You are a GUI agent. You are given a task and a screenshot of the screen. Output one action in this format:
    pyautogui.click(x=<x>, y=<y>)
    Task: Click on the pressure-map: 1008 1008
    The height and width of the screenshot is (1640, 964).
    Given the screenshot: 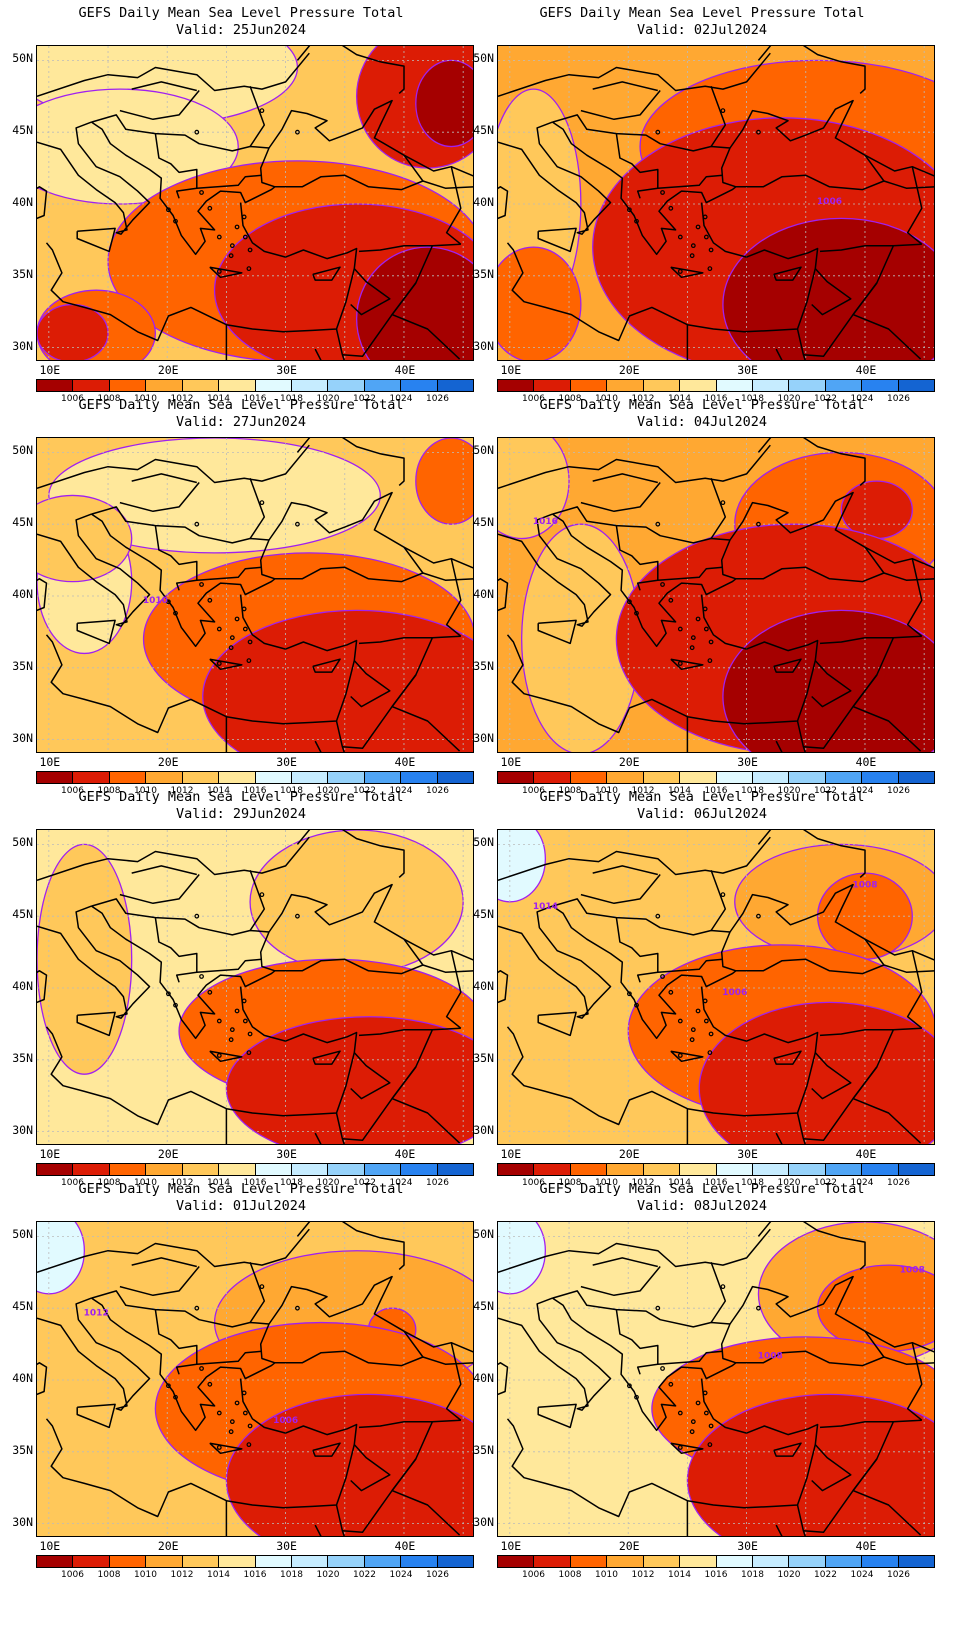 What is the action you would take?
    pyautogui.click(x=716, y=1379)
    